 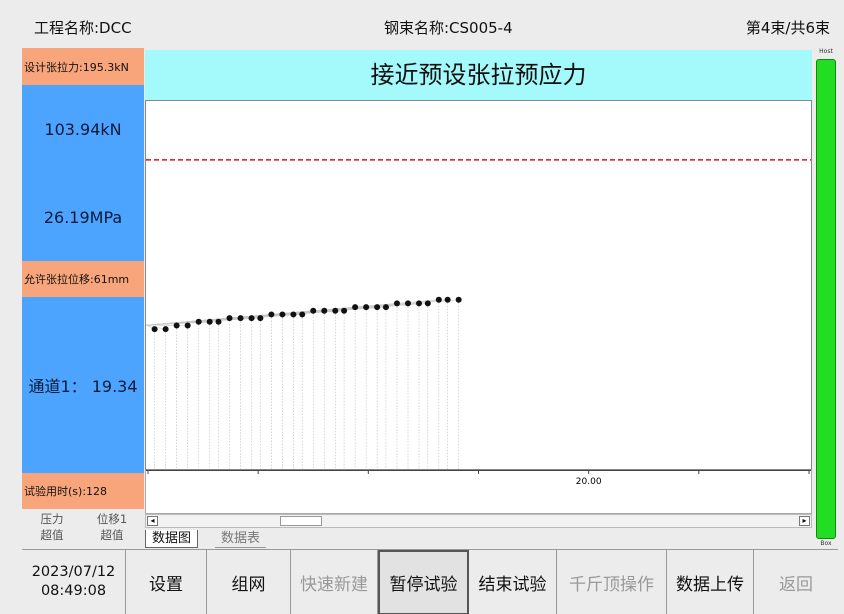 What do you see at coordinates (334, 582) in the screenshot?
I see `quick-new-button: 快速新建` at bounding box center [334, 582].